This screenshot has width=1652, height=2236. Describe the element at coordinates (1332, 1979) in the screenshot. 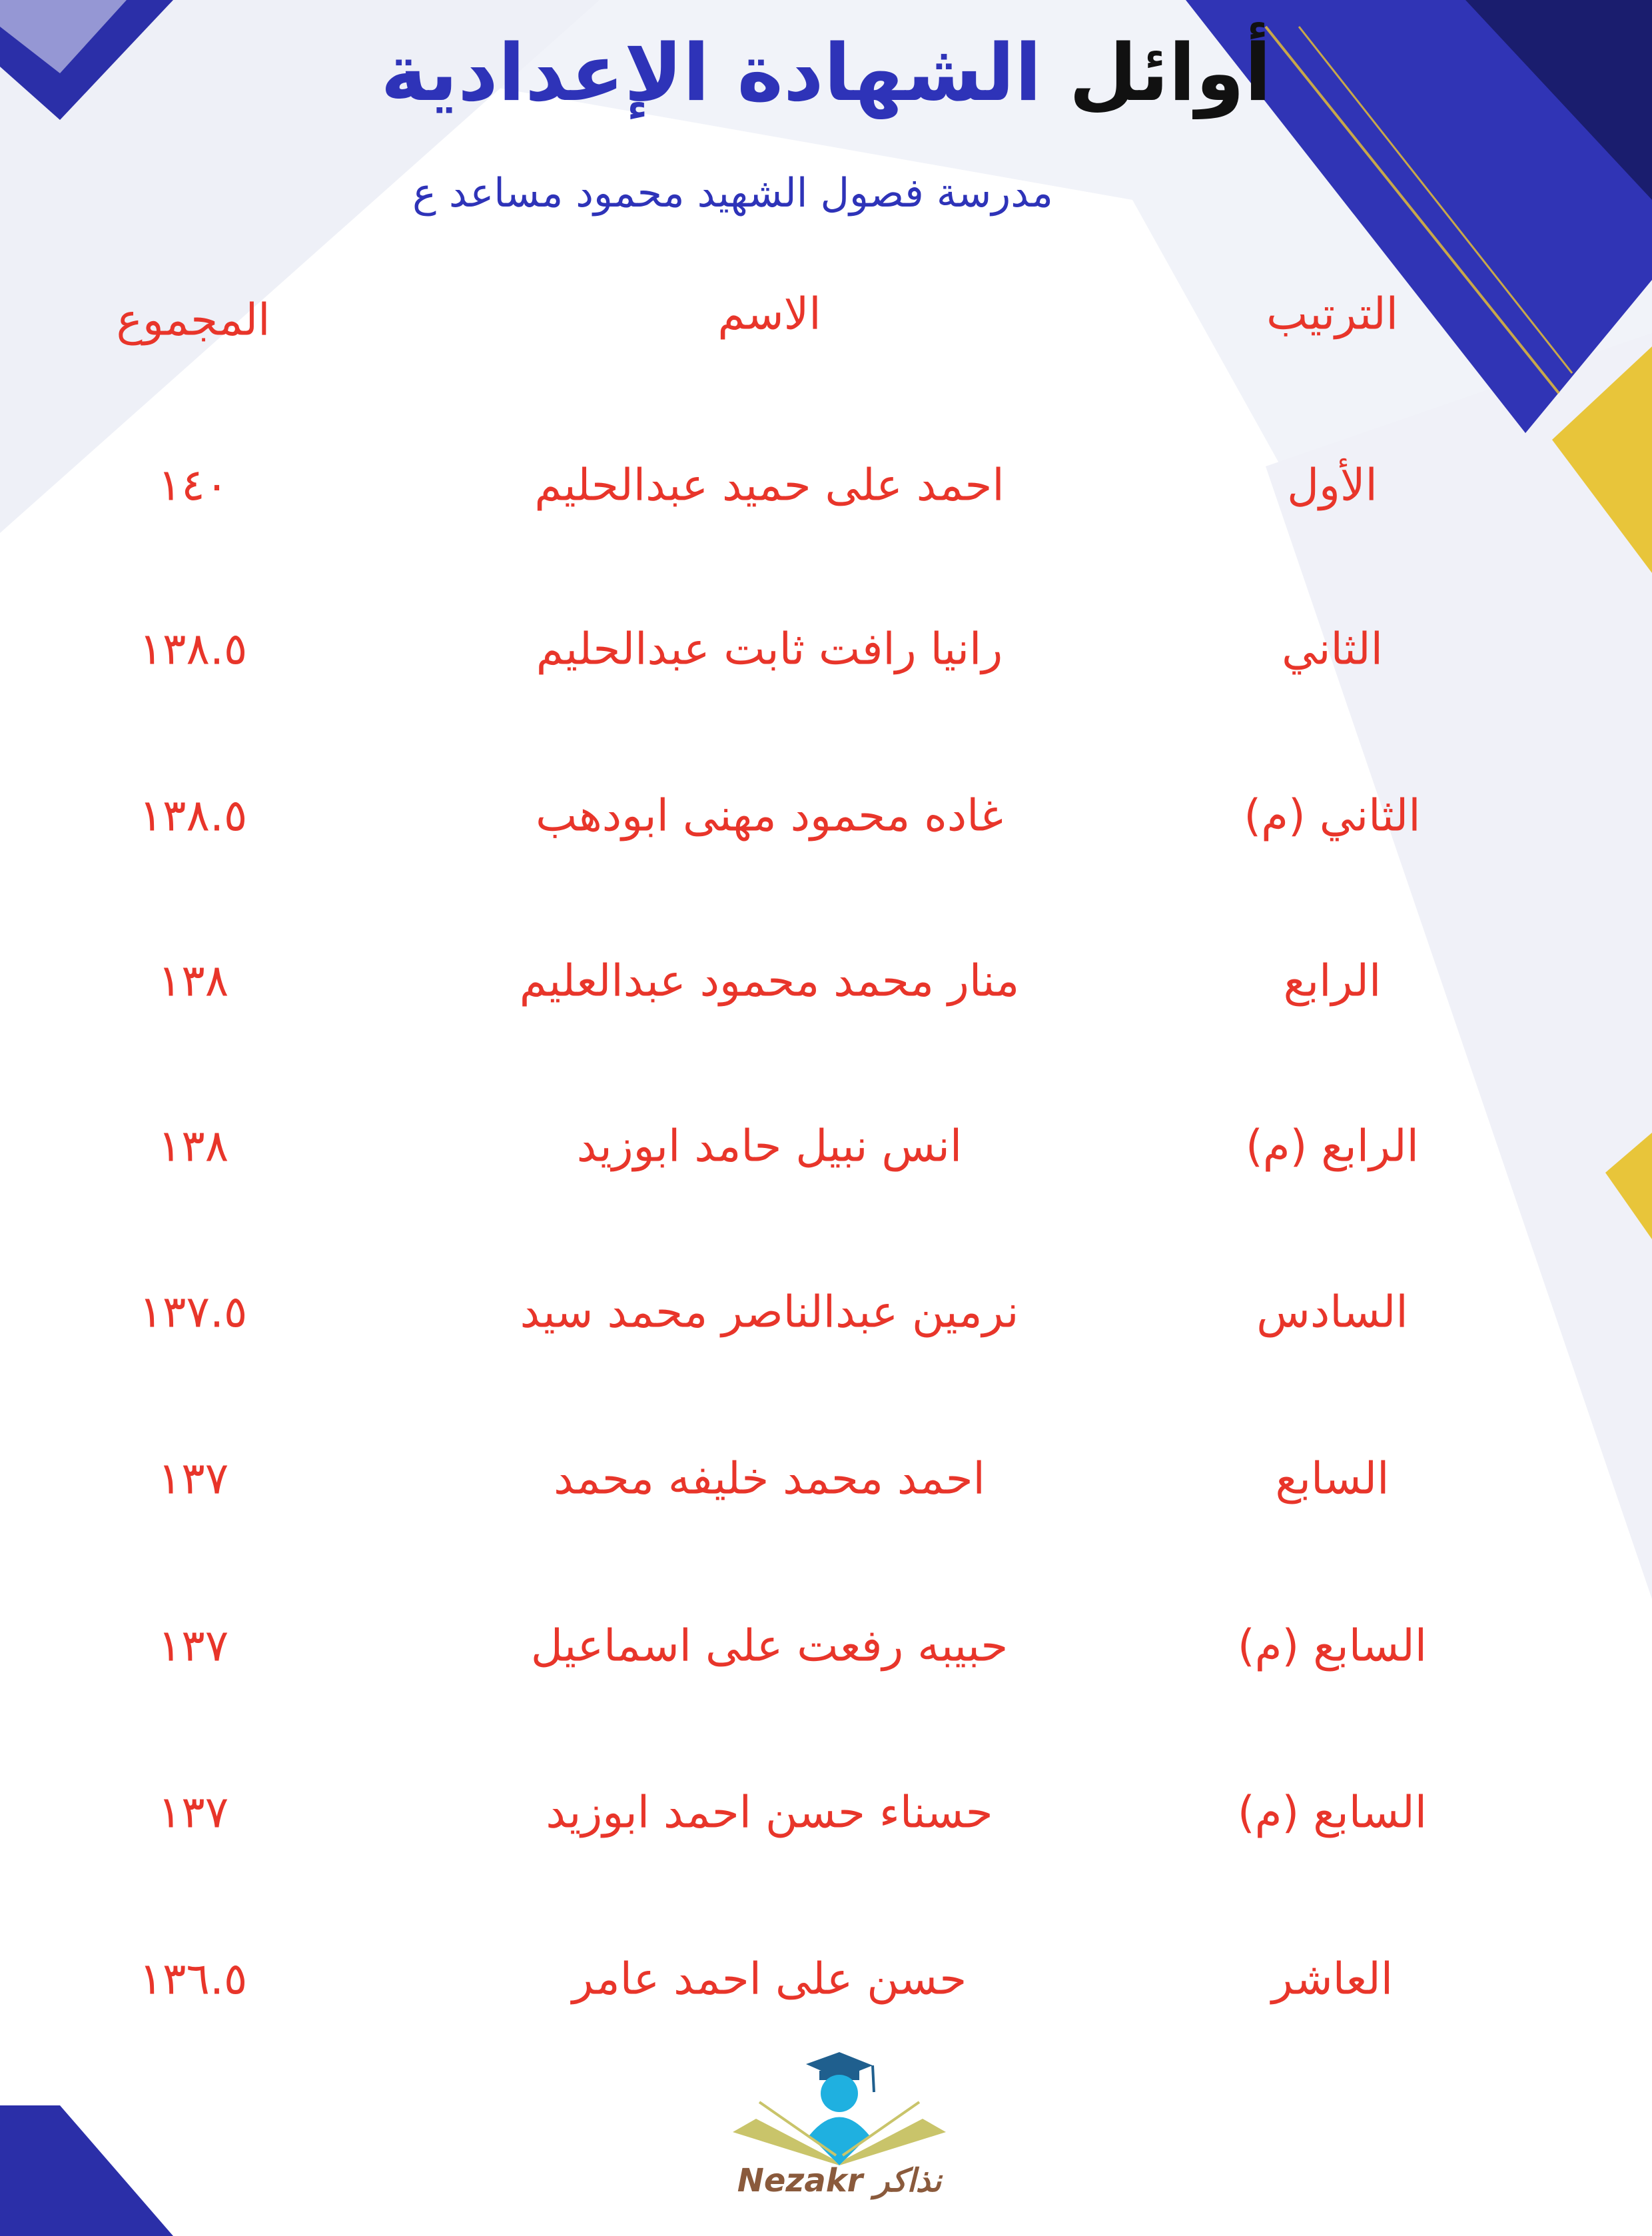

I see `rank-cell: العاشر` at that location.